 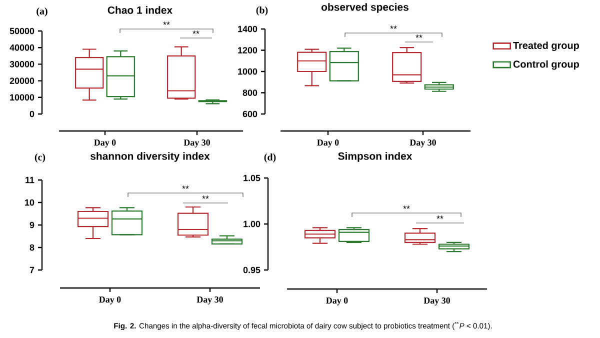 What do you see at coordinates (150, 157) in the screenshot?
I see `chart-title: shannon diversity index` at bounding box center [150, 157].